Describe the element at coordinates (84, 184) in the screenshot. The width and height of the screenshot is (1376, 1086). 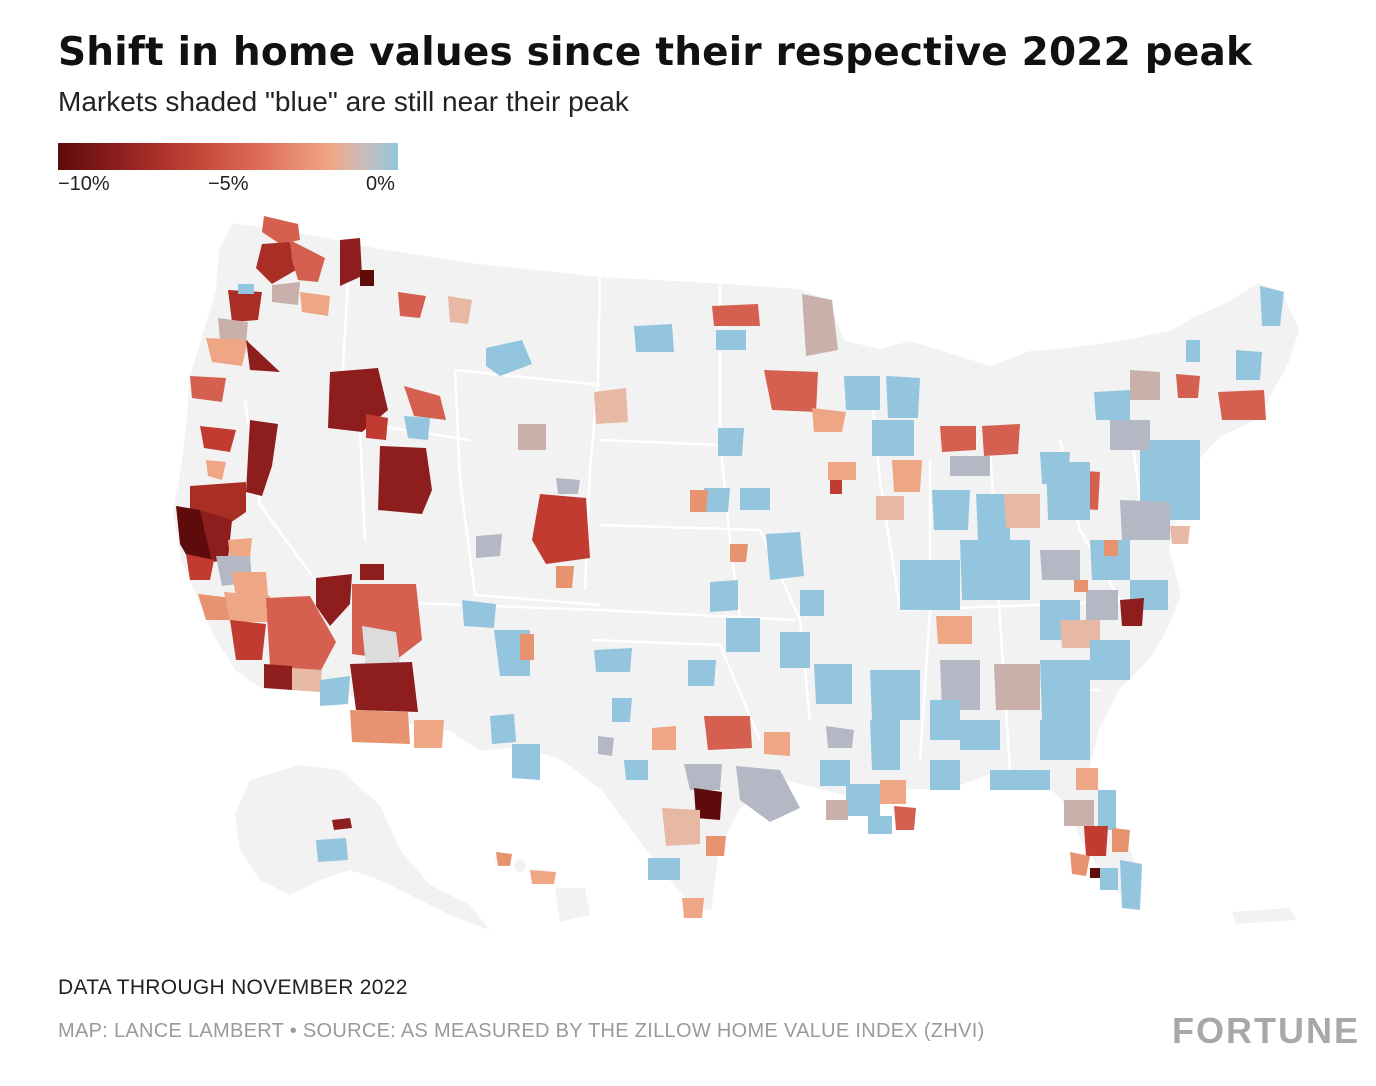
I see `legend-min-label: −10%` at that location.